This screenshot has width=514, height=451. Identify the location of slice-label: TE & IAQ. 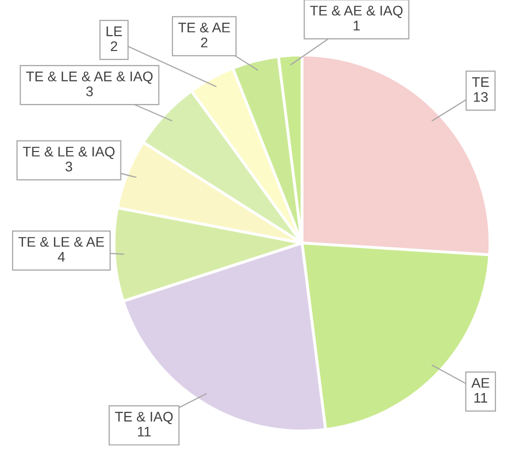
(144, 418).